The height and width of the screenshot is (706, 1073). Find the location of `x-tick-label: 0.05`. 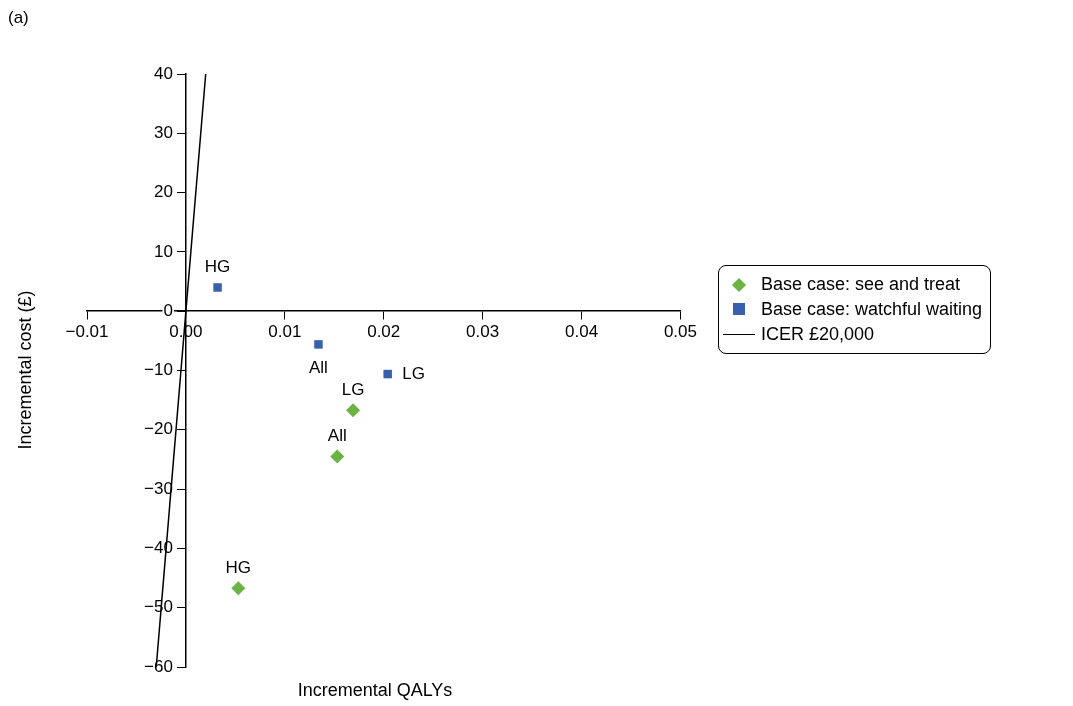

x-tick-label: 0.05 is located at coordinates (680, 332).